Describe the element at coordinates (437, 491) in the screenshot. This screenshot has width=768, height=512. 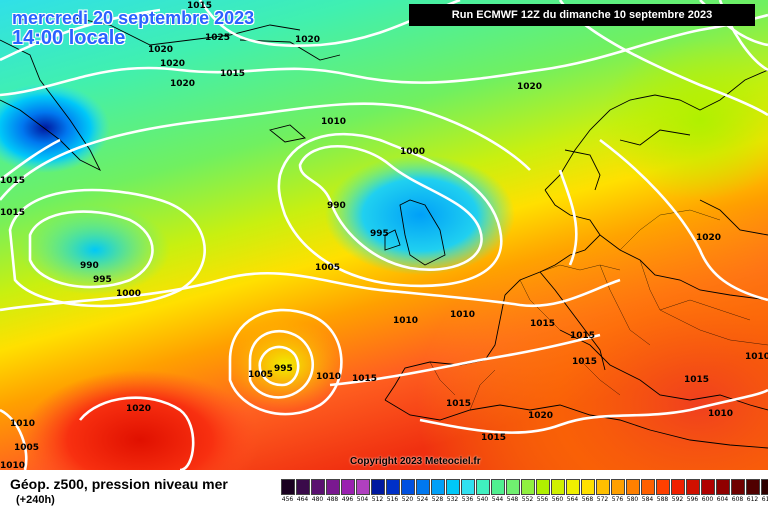
I see `legend-cell: 528` at that location.